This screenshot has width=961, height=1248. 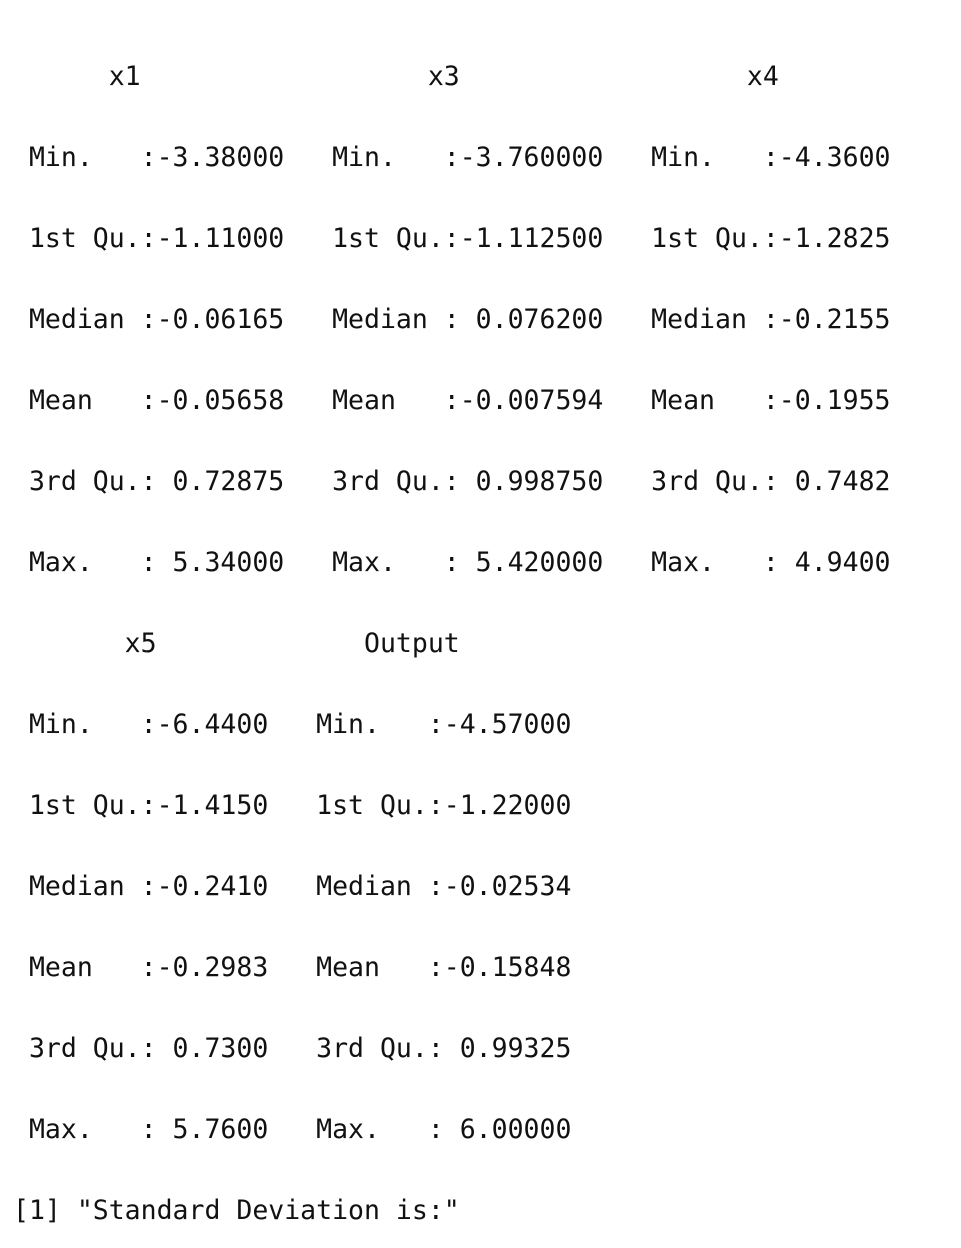 What do you see at coordinates (308, 1129) in the screenshot?
I see `summary-row-max-2: Max. : 5.7600 Max. : 6.00000` at bounding box center [308, 1129].